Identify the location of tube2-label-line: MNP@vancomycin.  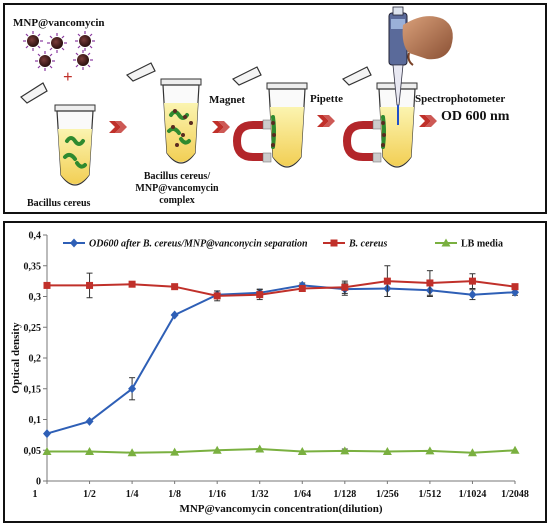
(177, 188).